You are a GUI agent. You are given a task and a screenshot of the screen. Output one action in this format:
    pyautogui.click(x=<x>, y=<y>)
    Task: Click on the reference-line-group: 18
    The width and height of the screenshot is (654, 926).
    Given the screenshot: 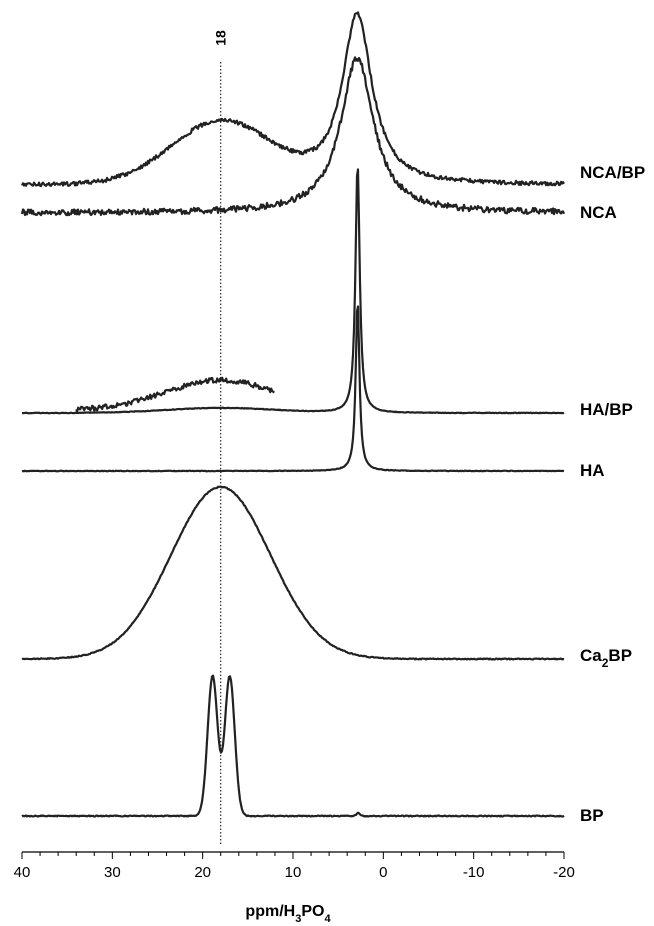 What is the action you would take?
    pyautogui.click(x=221, y=437)
    